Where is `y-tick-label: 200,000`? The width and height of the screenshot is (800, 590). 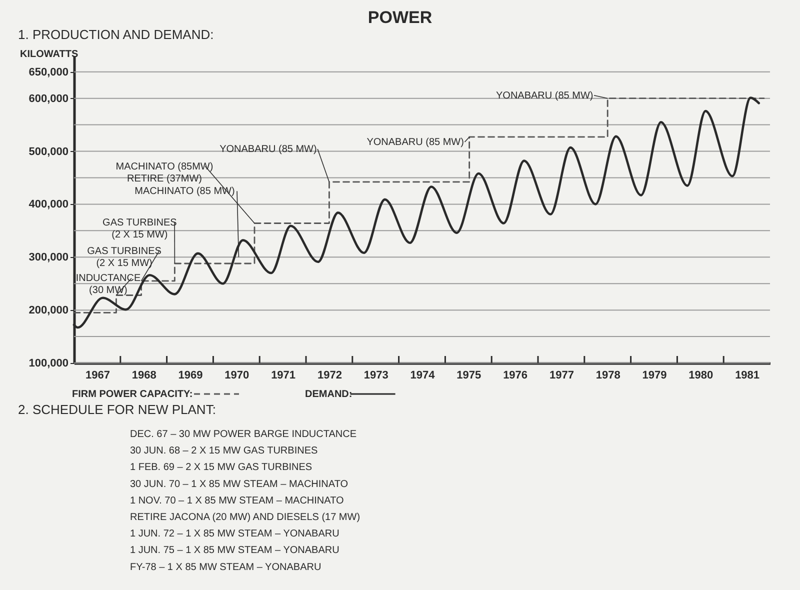 y-tick-label: 200,000 is located at coordinates (48, 310).